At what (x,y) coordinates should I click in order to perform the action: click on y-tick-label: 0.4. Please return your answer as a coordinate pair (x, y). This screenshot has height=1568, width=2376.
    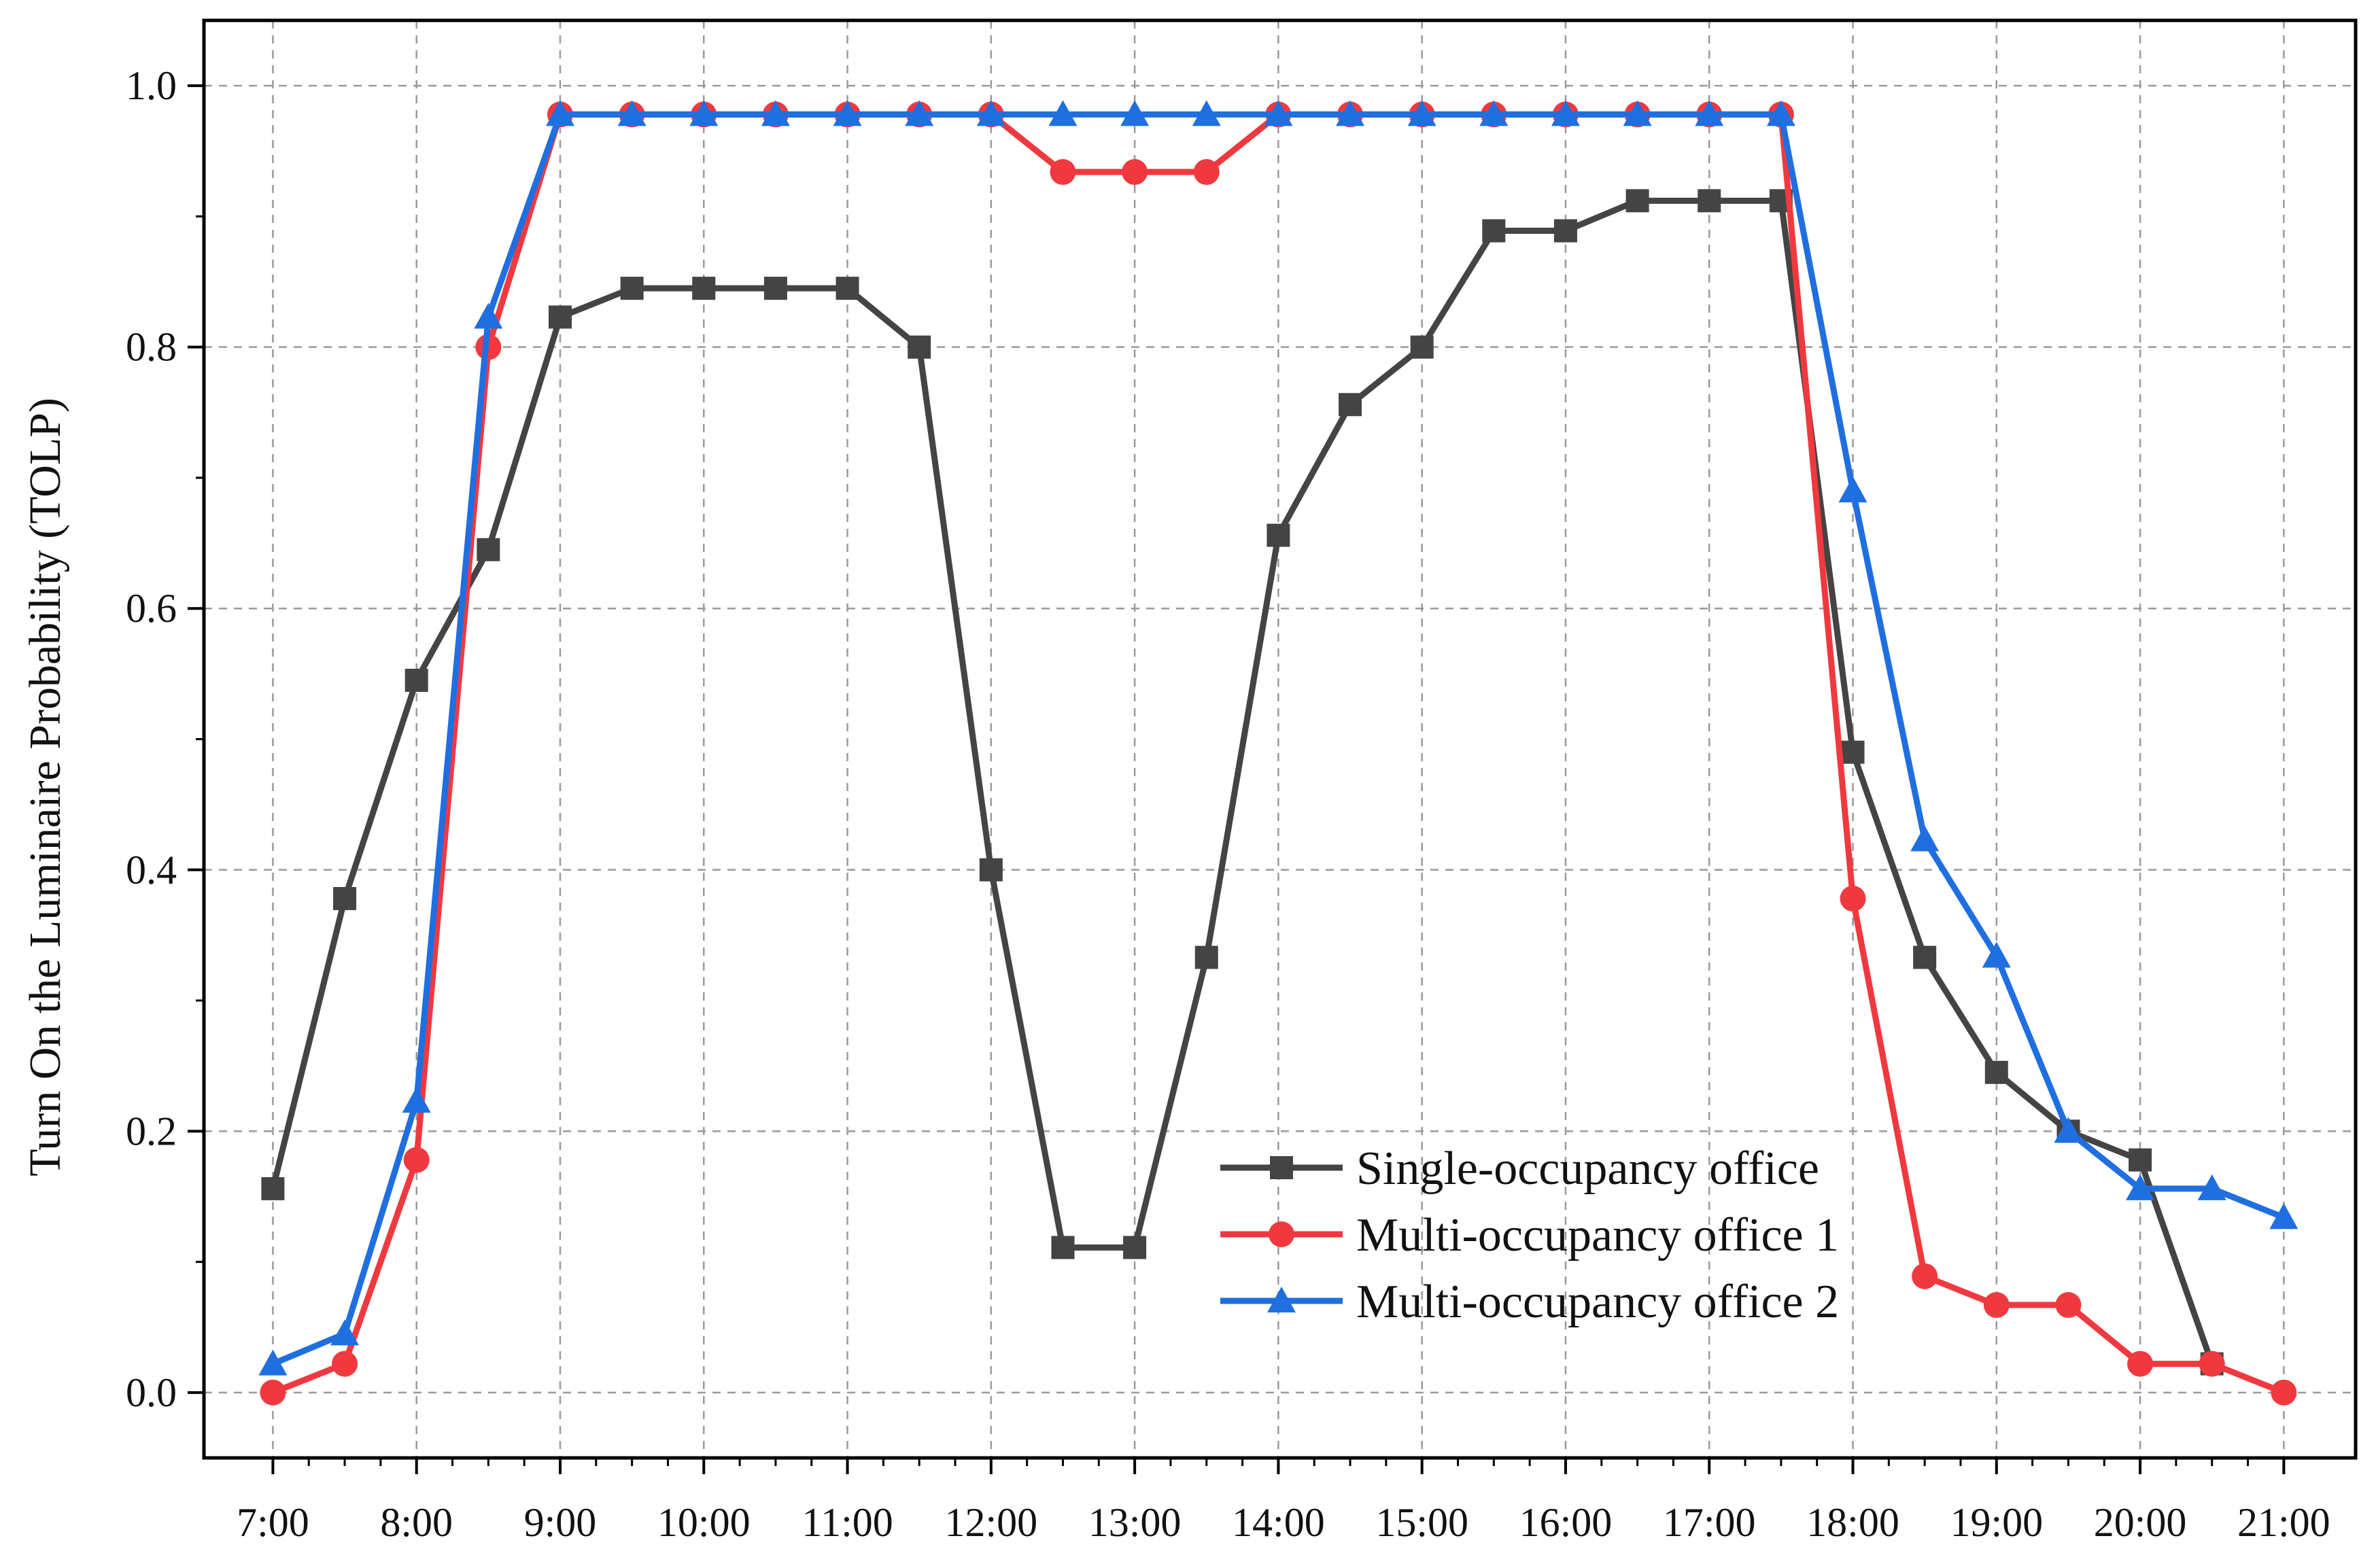
    Looking at the image, I should click on (151, 870).